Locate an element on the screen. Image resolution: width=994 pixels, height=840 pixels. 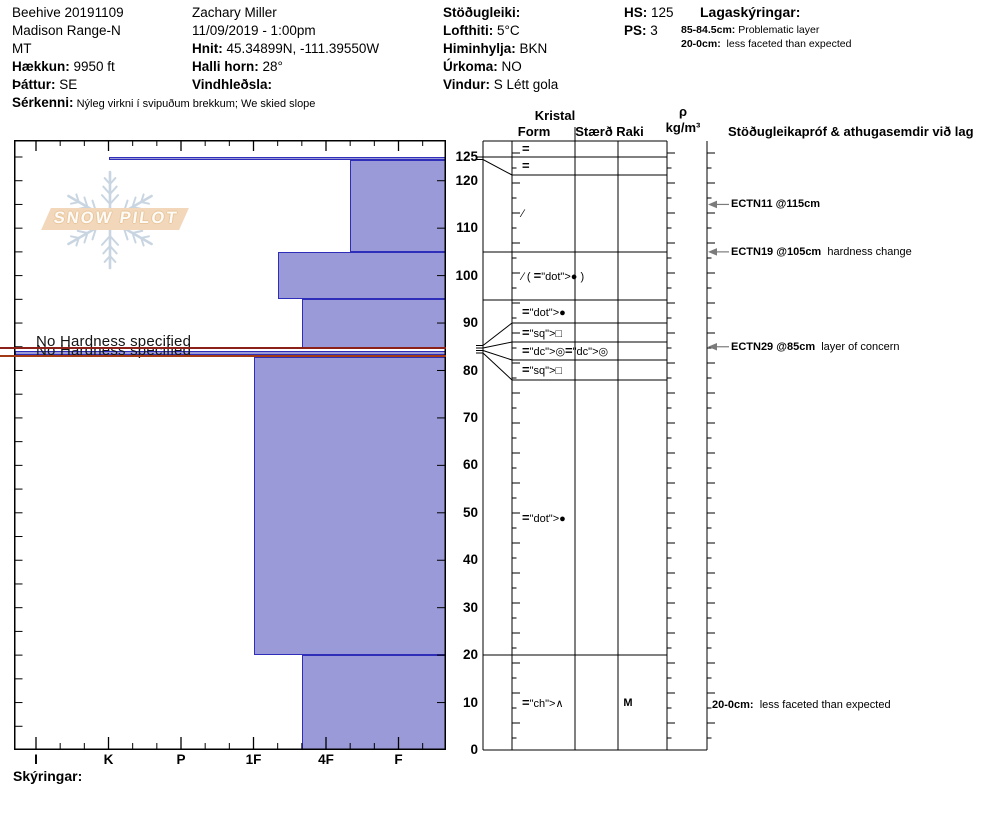
wind: Vindur: S Létt gola is located at coordinates (501, 84).